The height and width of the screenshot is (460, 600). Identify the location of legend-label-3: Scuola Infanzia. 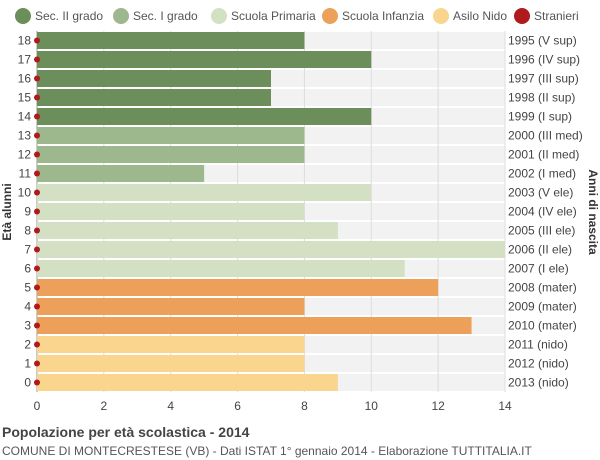
(383, 16).